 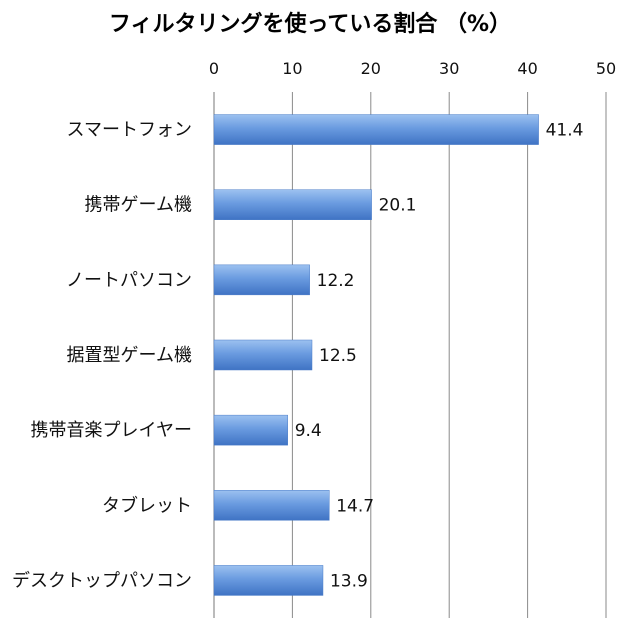 What do you see at coordinates (355, 506) in the screenshot?
I see `value-label-5: 14.7` at bounding box center [355, 506].